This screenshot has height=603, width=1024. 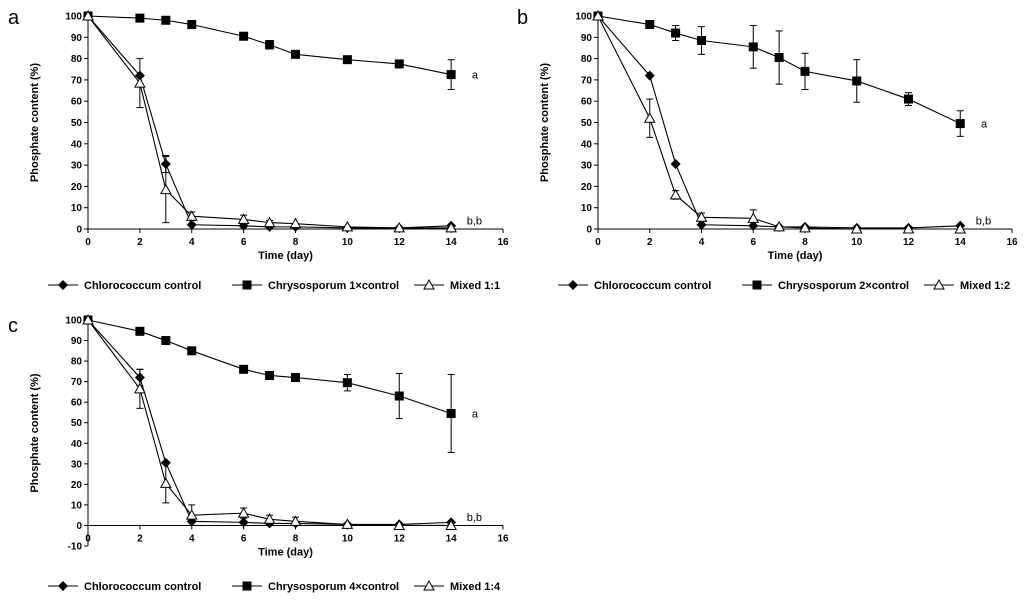 I want to click on panel-letter: a, so click(x=14, y=18).